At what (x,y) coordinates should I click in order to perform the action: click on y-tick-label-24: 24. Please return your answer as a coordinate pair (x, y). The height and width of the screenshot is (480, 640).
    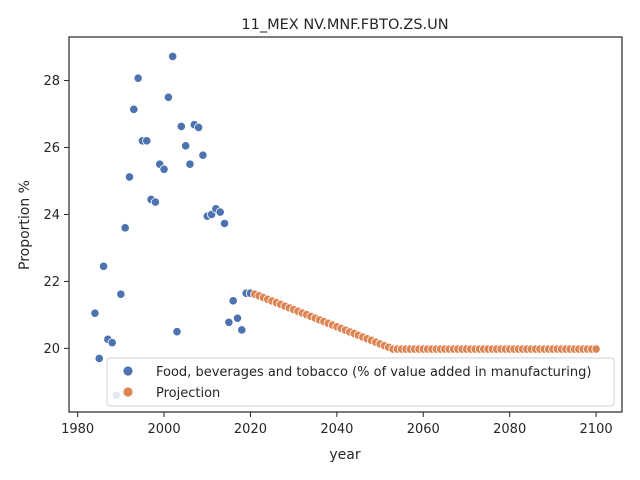
    Looking at the image, I should click on (51, 215).